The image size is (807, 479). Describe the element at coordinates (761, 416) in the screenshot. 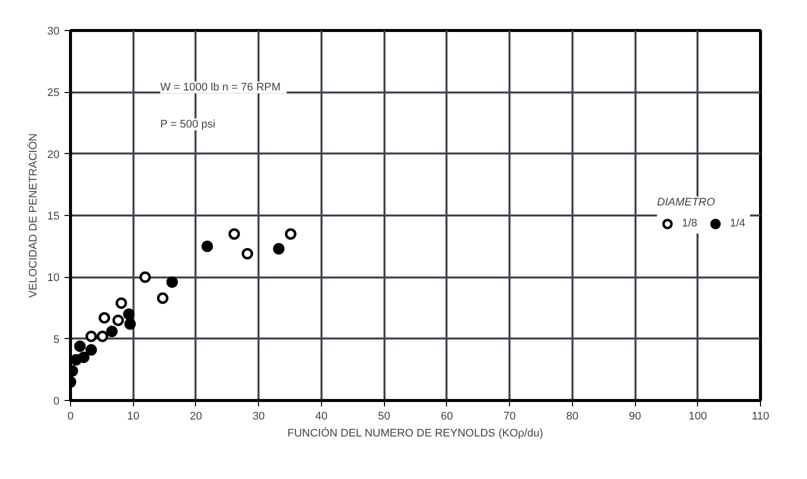

I see `x-tick-label: 110` at that location.